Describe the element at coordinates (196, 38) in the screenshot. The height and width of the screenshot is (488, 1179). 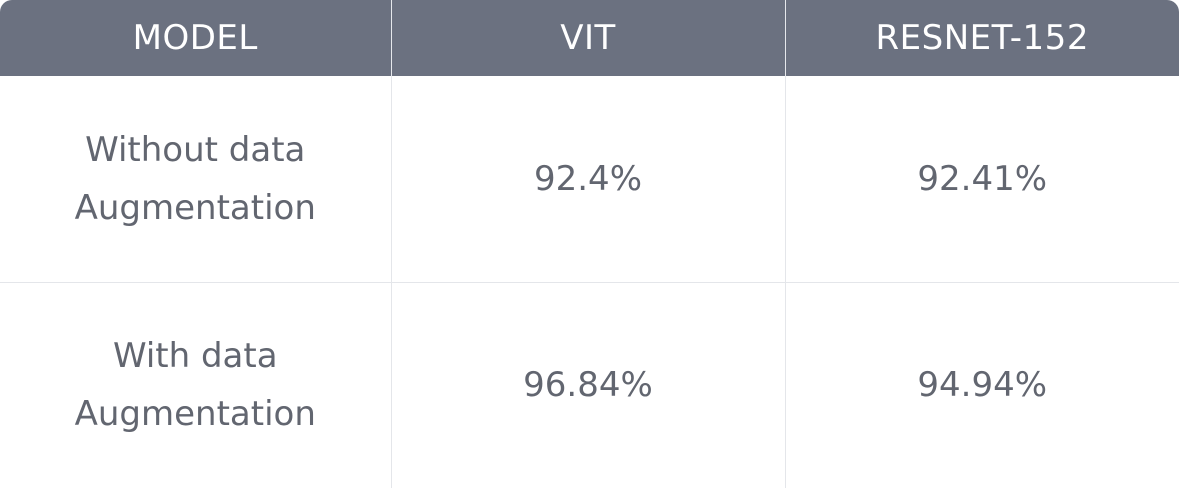
I see `header-model: MODEL` at that location.